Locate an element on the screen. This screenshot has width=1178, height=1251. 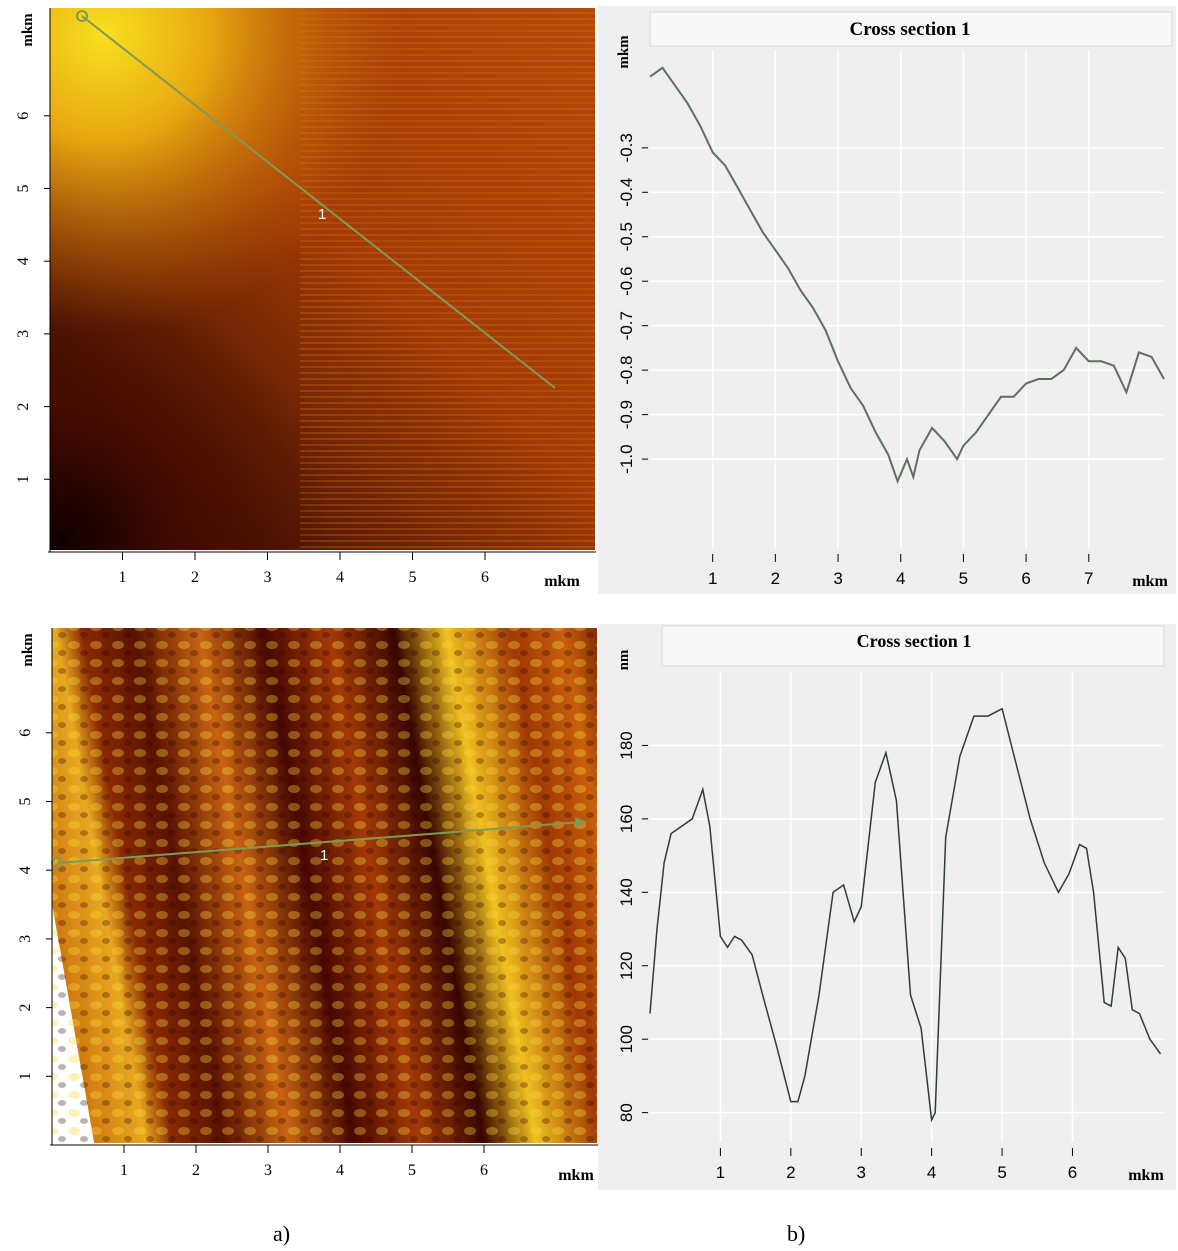
y-tick-label: 100 is located at coordinates (626, 1039).